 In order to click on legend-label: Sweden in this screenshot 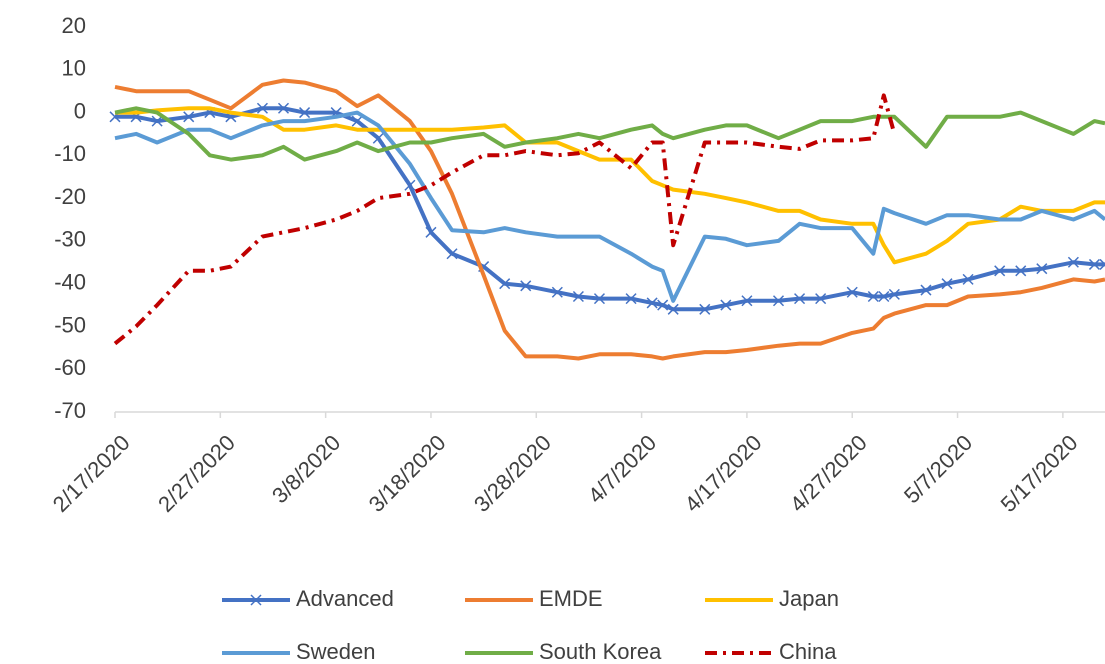, I will do `click(336, 651)`.